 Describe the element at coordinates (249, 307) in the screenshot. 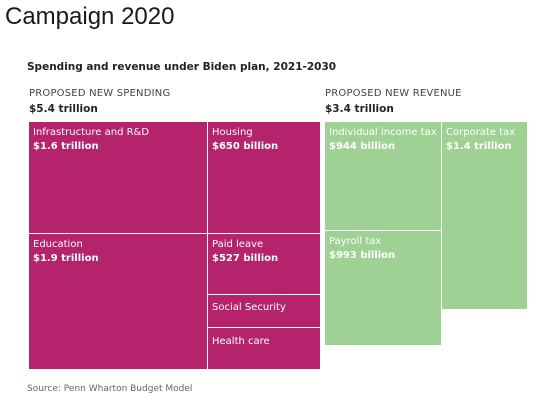

I see `tile-label: Social Security` at that location.